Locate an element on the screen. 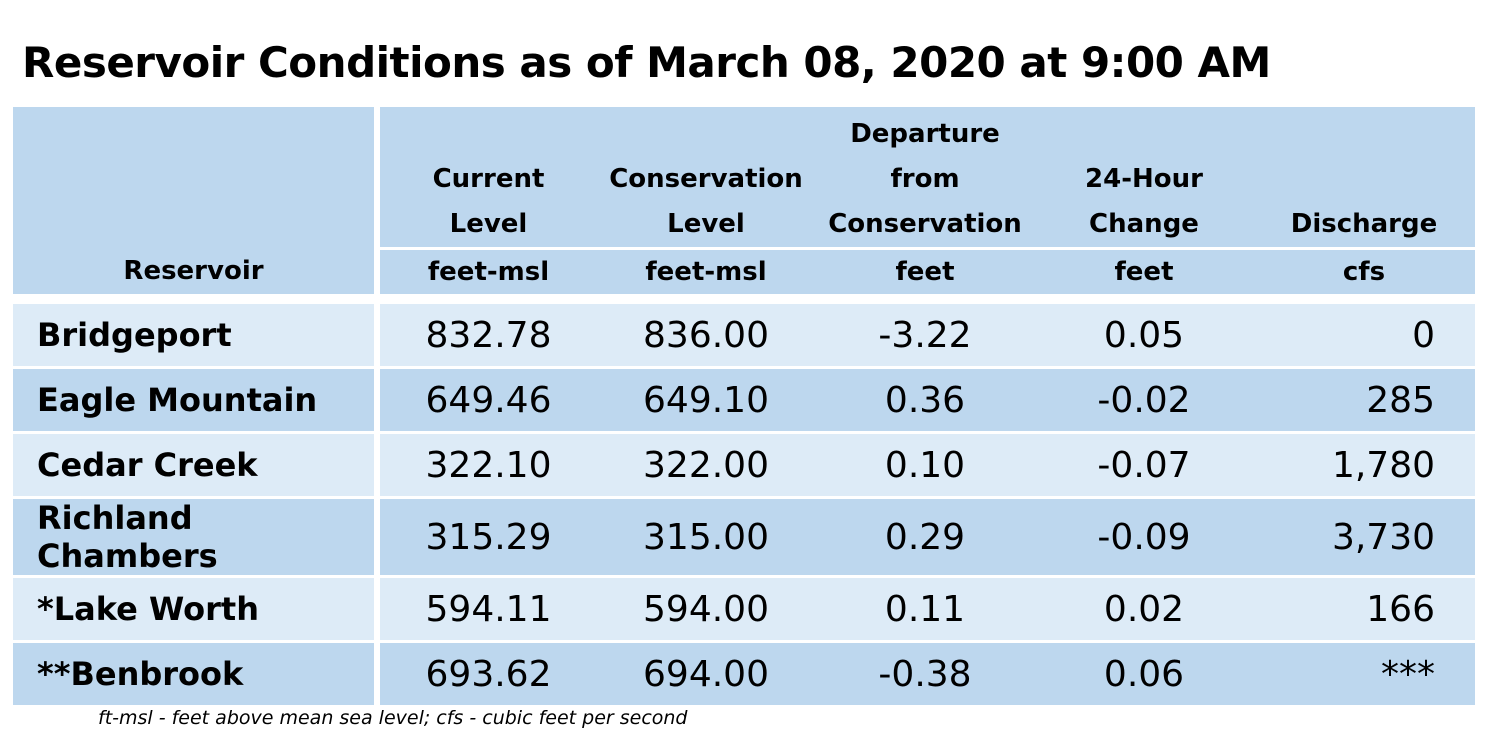 Image resolution: width=1489 pixels, height=747 pixels. departure-cell: 0.10 is located at coordinates (925, 464).